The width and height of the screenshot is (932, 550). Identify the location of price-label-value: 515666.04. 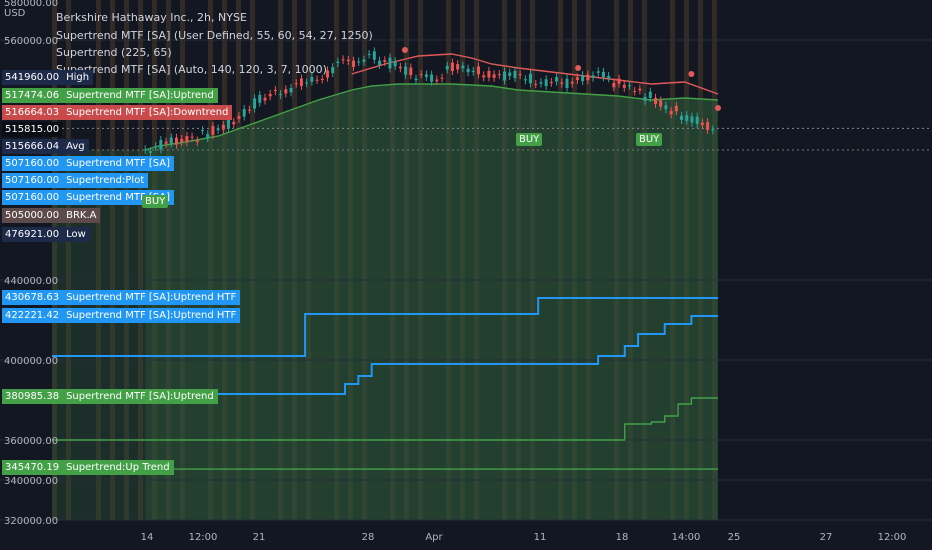
(32, 146).